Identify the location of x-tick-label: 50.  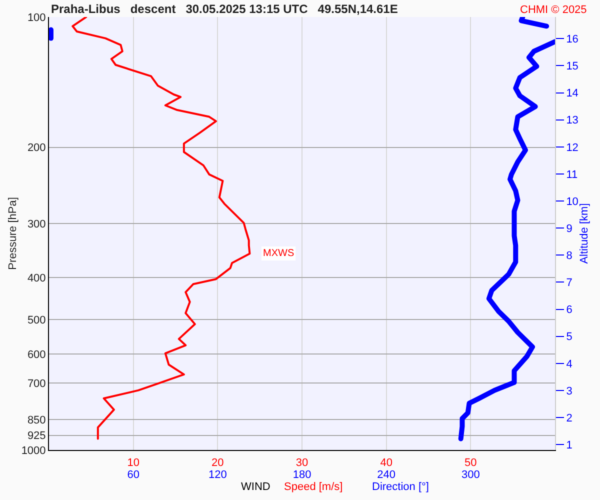
(470, 463).